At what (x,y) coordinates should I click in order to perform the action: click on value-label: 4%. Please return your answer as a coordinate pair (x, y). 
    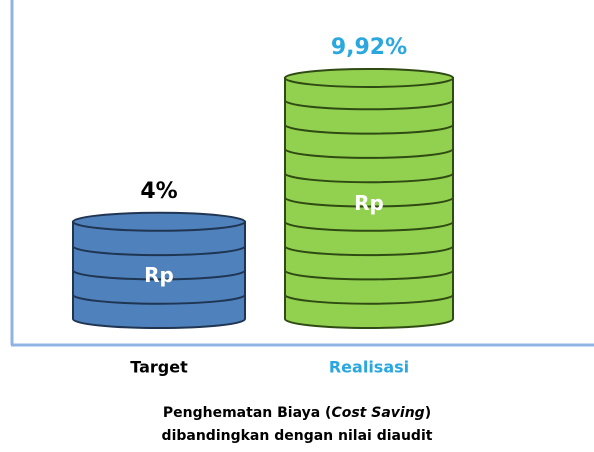
    Looking at the image, I should click on (158, 191).